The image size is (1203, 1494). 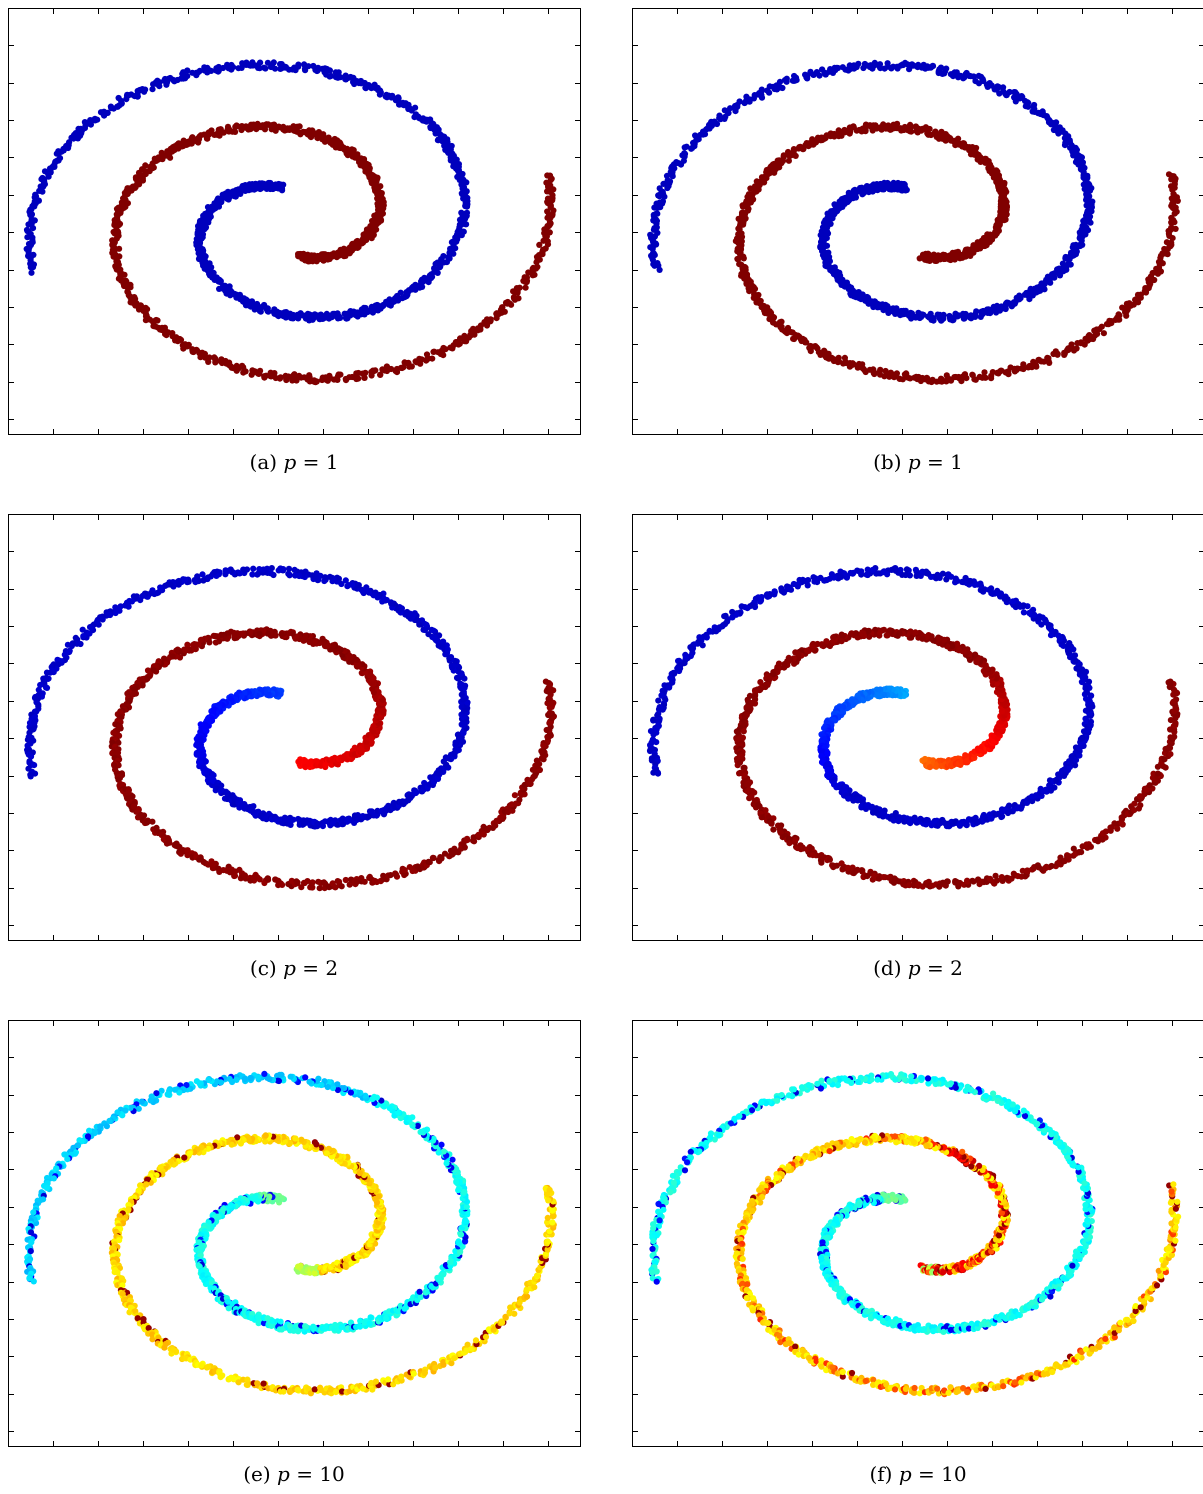 I want to click on caption-label: (a), so click(x=263, y=462).